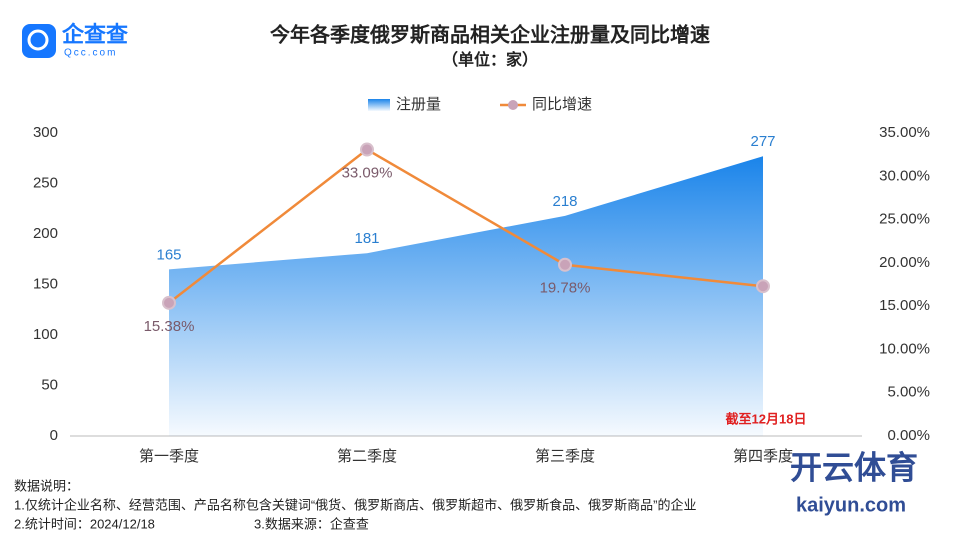 The height and width of the screenshot is (540, 960). I want to click on logo-site: Qcc.com, so click(90, 53).